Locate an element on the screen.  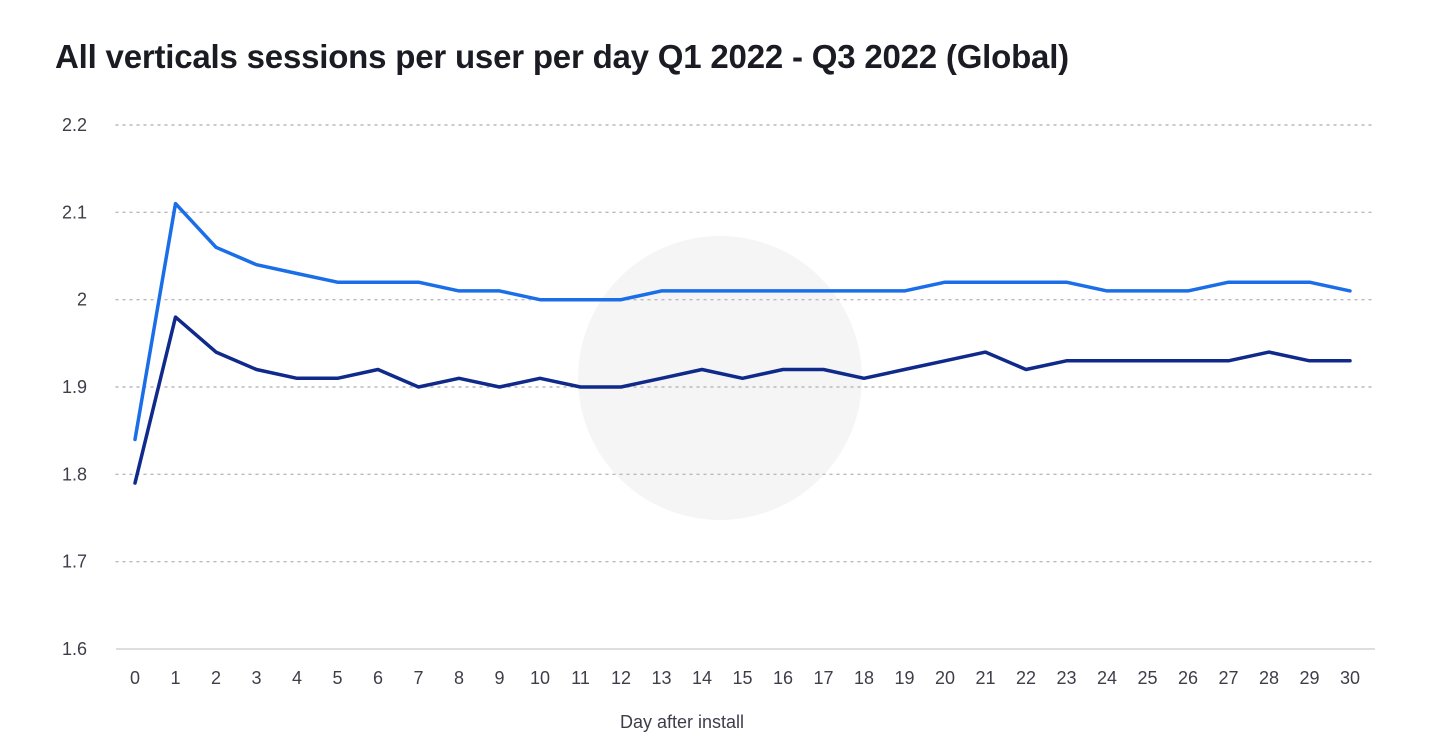
y-tick-label: 2 is located at coordinates (82, 300).